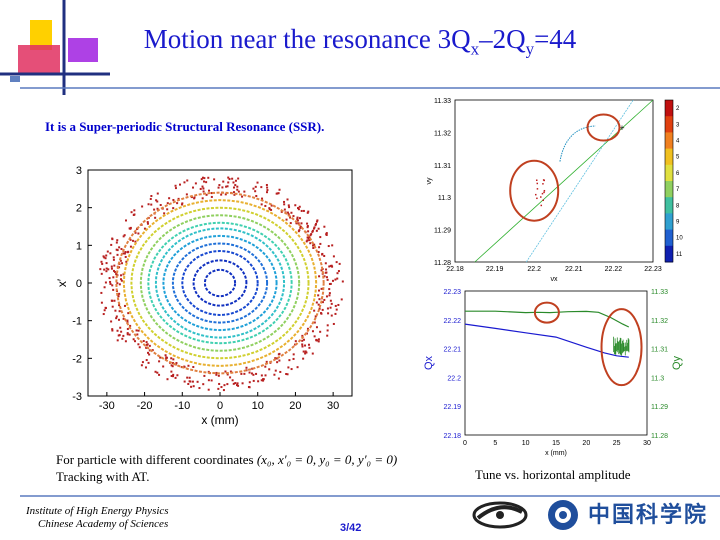 The image size is (720, 540). Describe the element at coordinates (15, 79) in the screenshot. I see `decor-small-square` at that location.